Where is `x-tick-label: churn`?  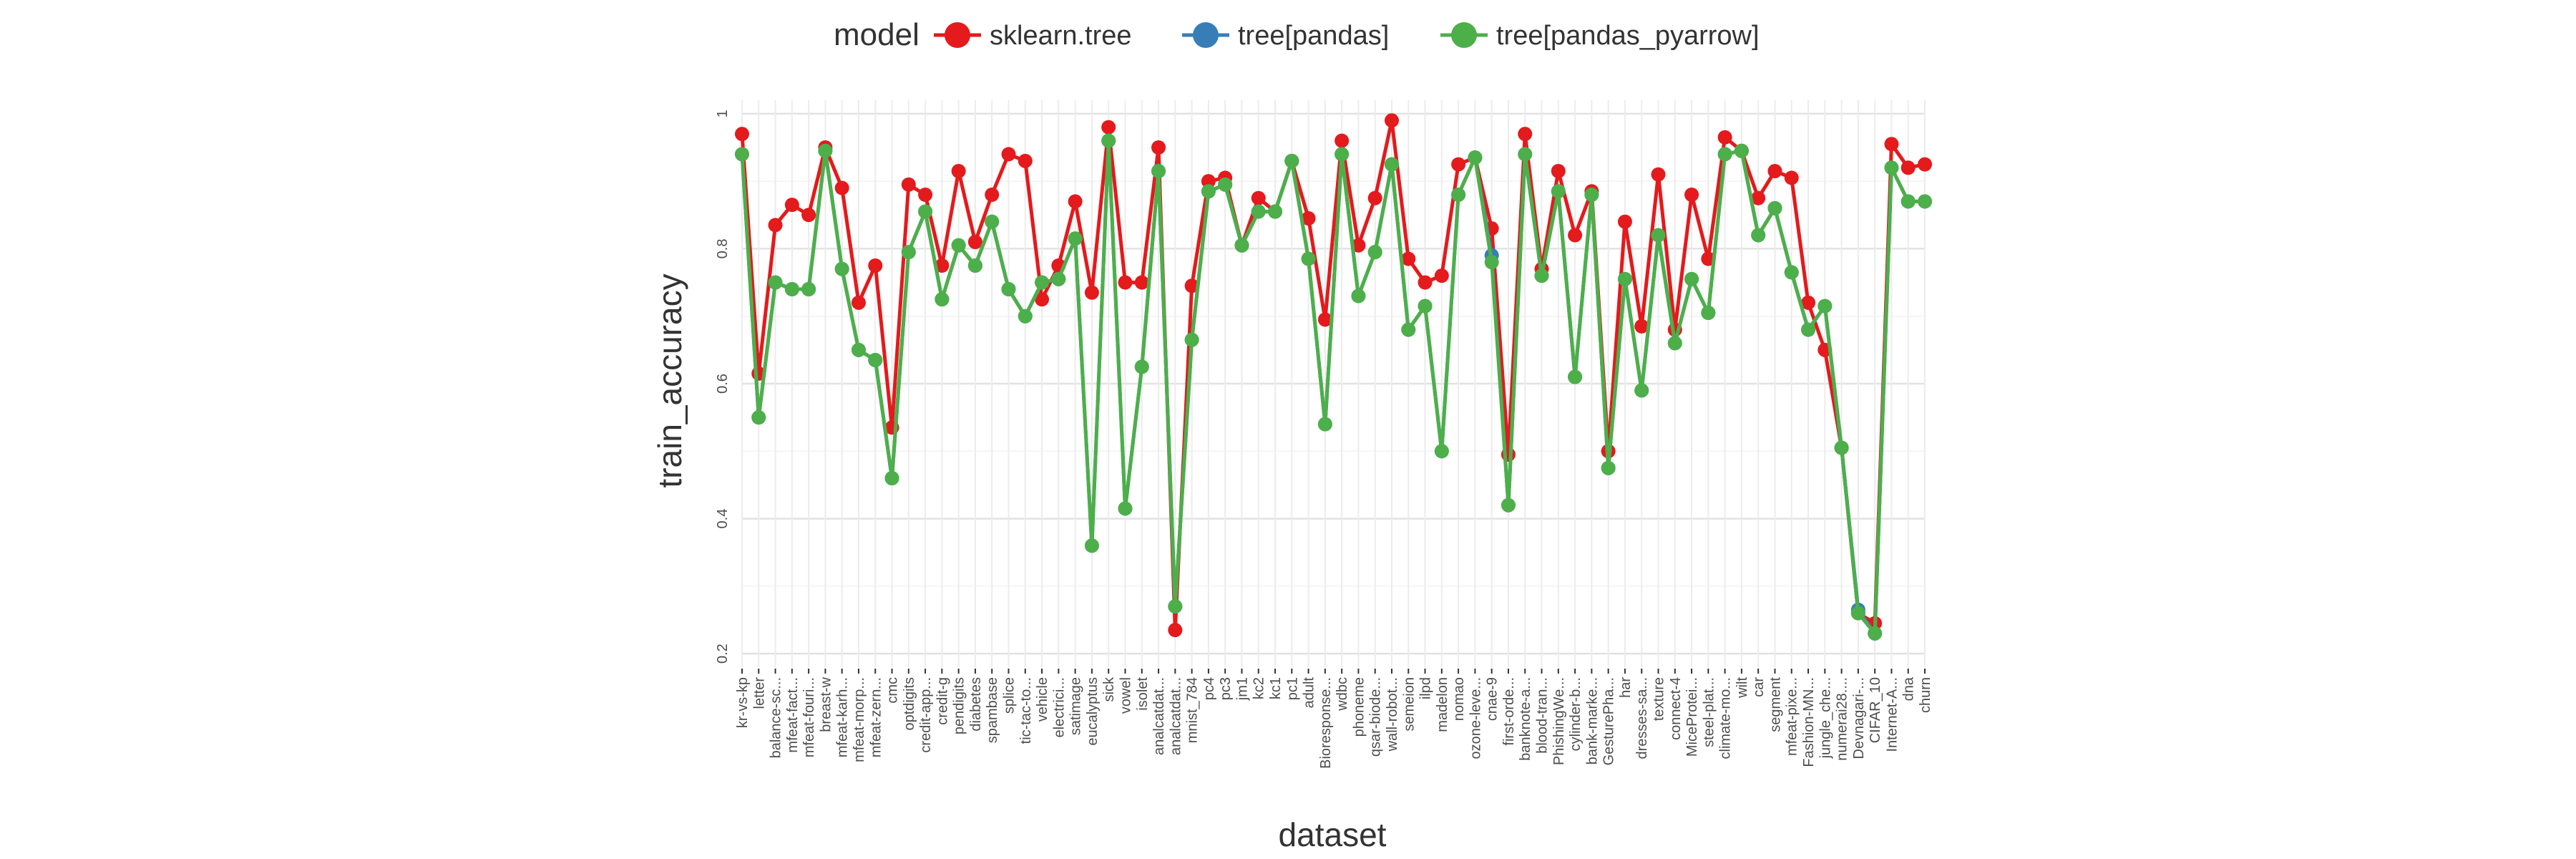 x-tick-label: churn is located at coordinates (1925, 695).